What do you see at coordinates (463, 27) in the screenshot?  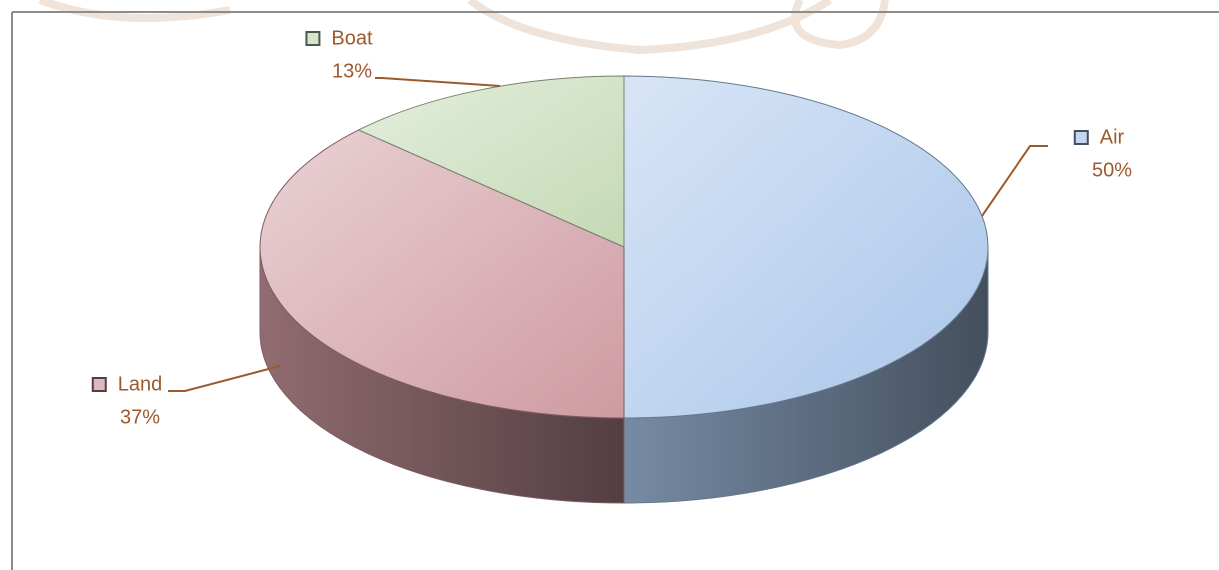 I see `decoration` at bounding box center [463, 27].